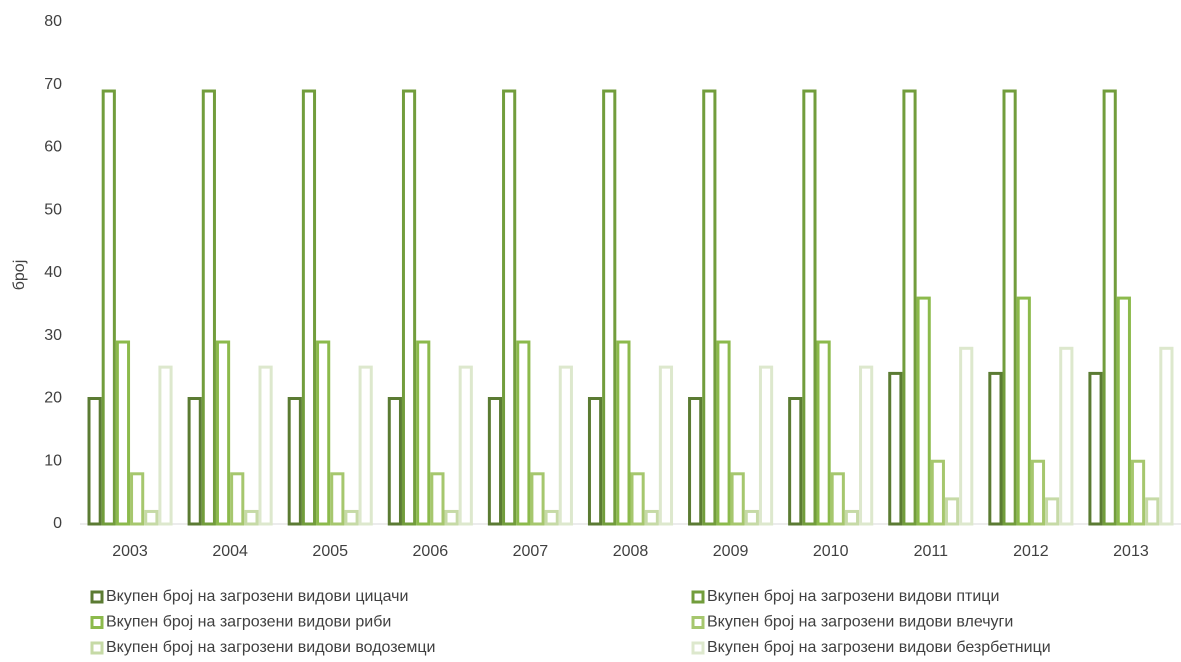 The image size is (1181, 662). What do you see at coordinates (53, 460) in the screenshot?
I see `y-tick-label: 10` at bounding box center [53, 460].